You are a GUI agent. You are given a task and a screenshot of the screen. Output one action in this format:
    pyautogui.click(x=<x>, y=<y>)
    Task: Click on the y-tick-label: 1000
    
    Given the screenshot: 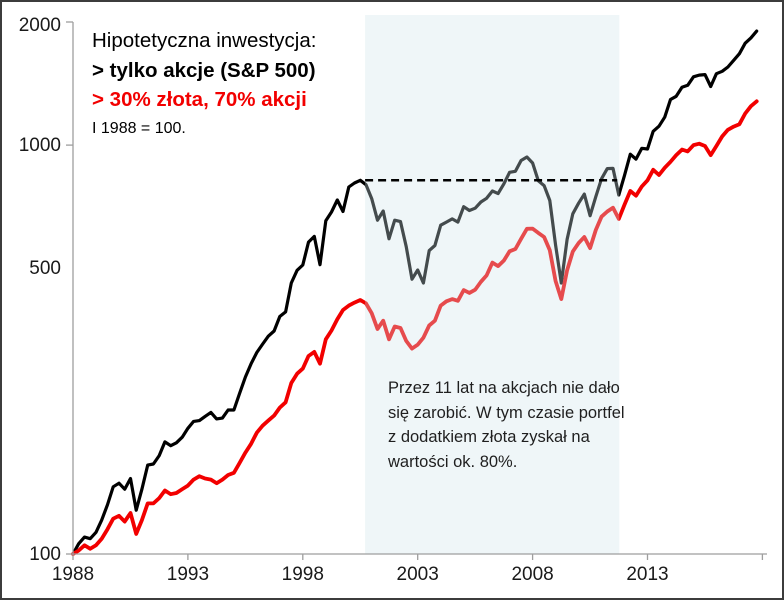 What is the action you would take?
    pyautogui.click(x=40, y=145)
    